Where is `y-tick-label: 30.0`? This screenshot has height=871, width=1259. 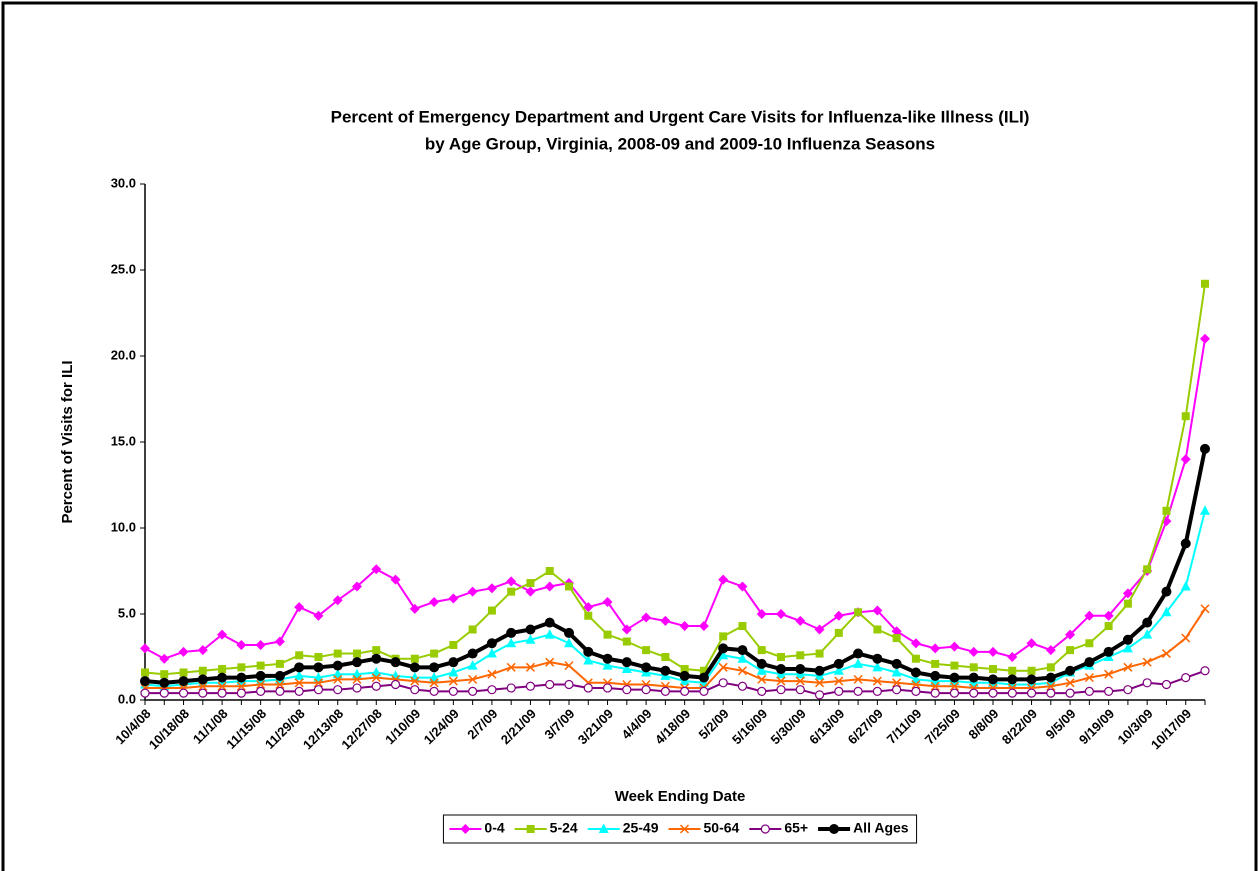 y-tick-label: 30.0 is located at coordinates (123, 182).